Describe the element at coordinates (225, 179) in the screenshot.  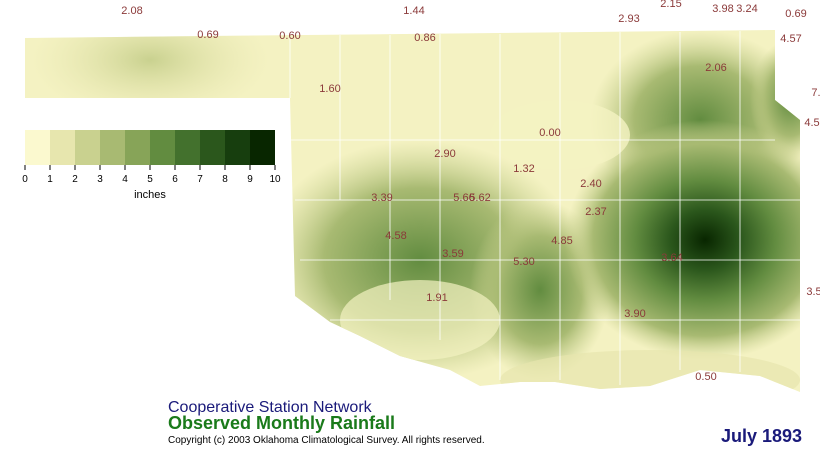
I see `legend-tick-label: 8` at that location.